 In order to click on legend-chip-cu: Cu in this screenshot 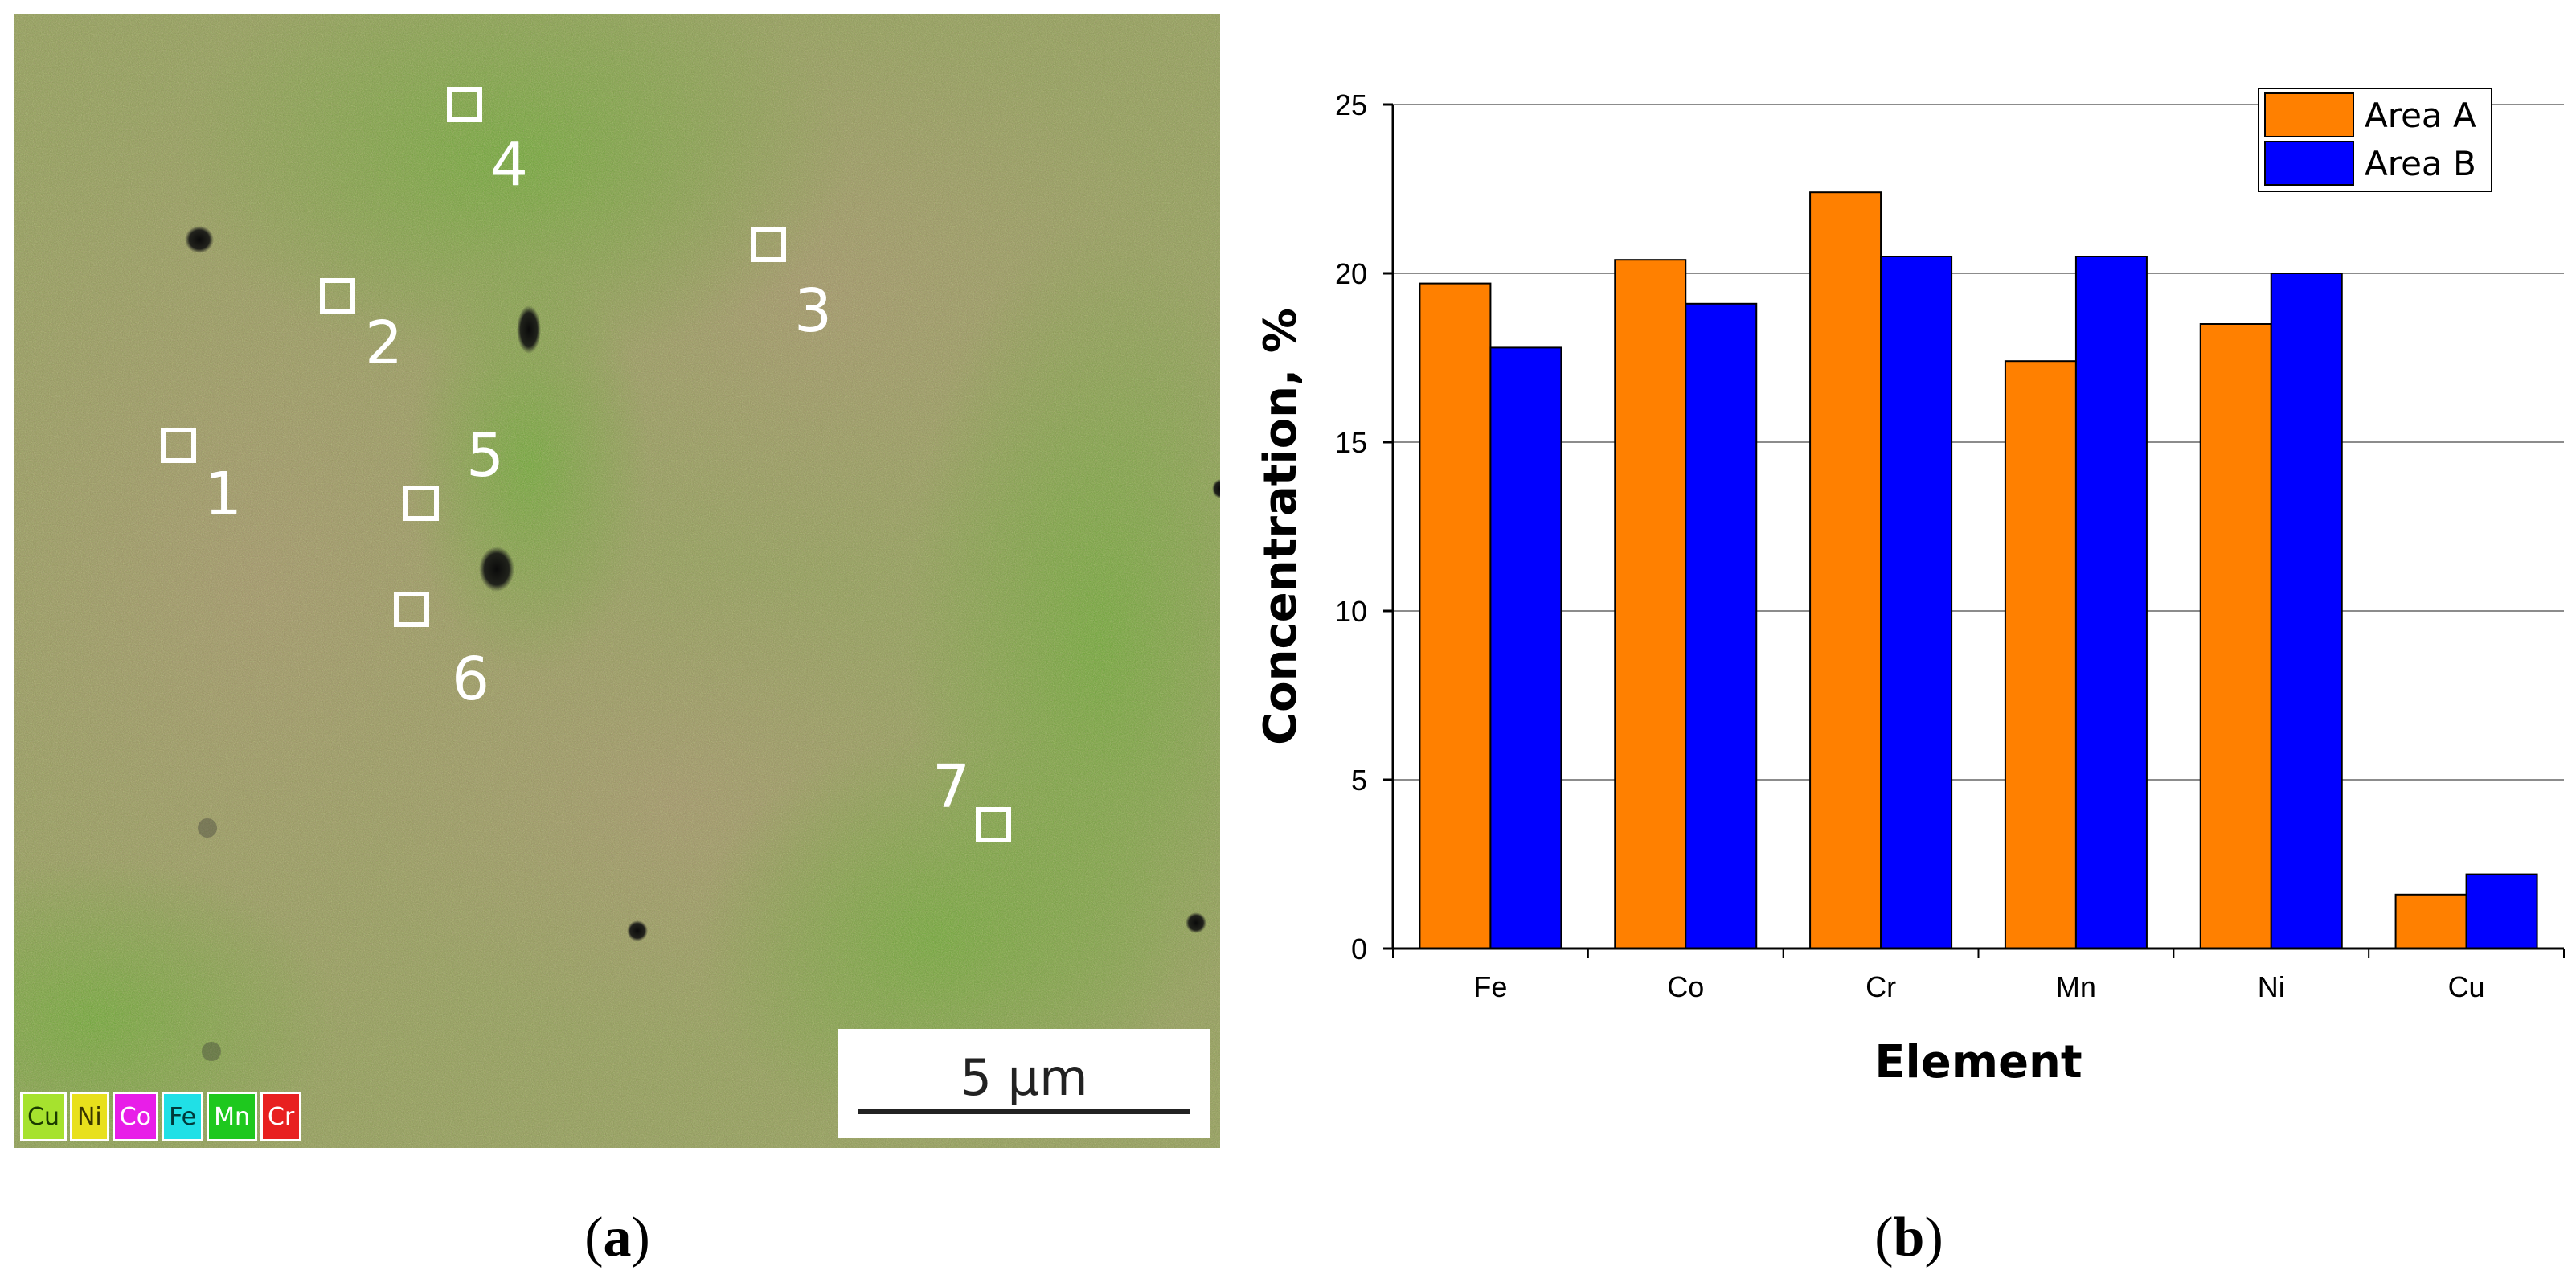, I will do `click(43, 1116)`.